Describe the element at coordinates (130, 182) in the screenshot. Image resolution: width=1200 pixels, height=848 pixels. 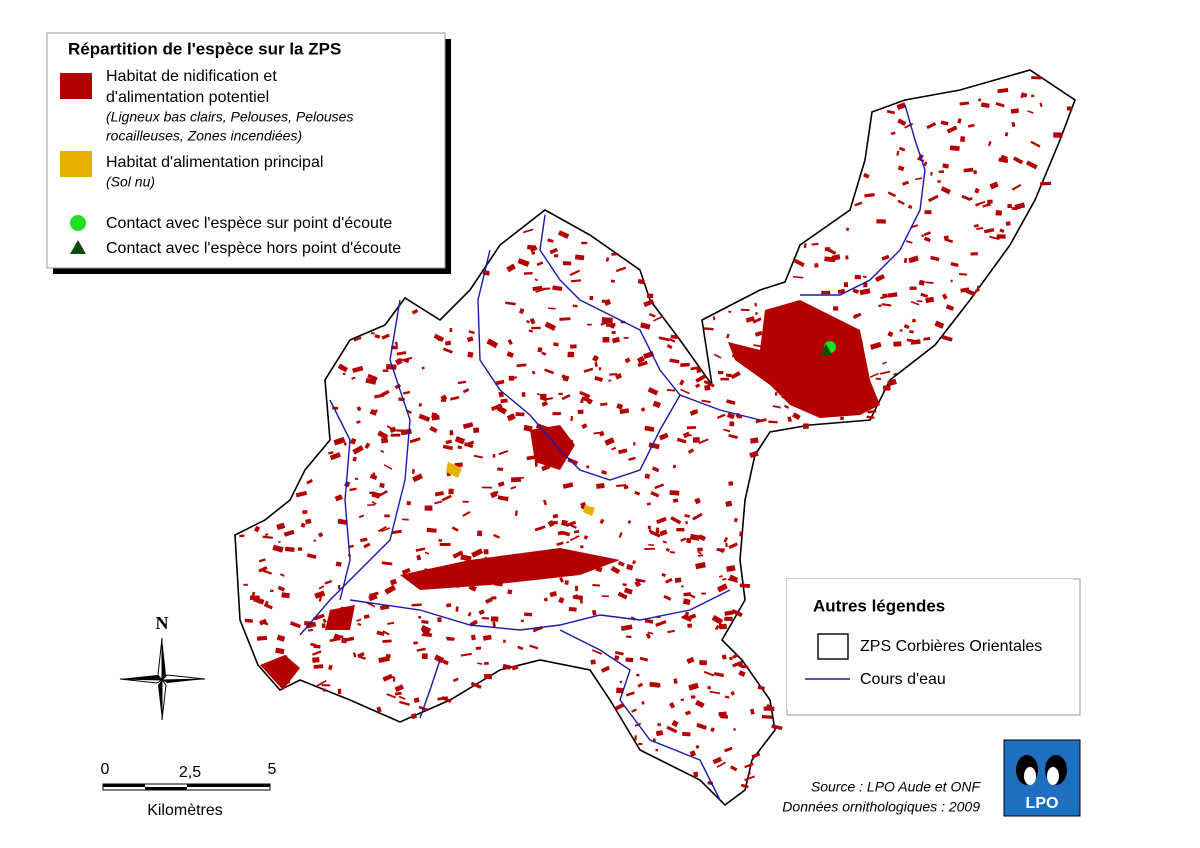
I see `legend-note: (Sol nu)` at that location.